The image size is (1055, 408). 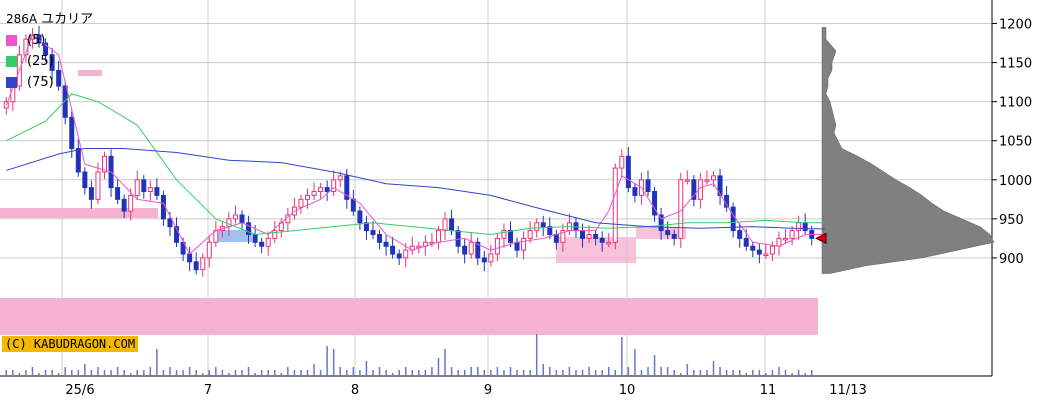 I want to click on x-tick-label: 8, so click(x=355, y=390).